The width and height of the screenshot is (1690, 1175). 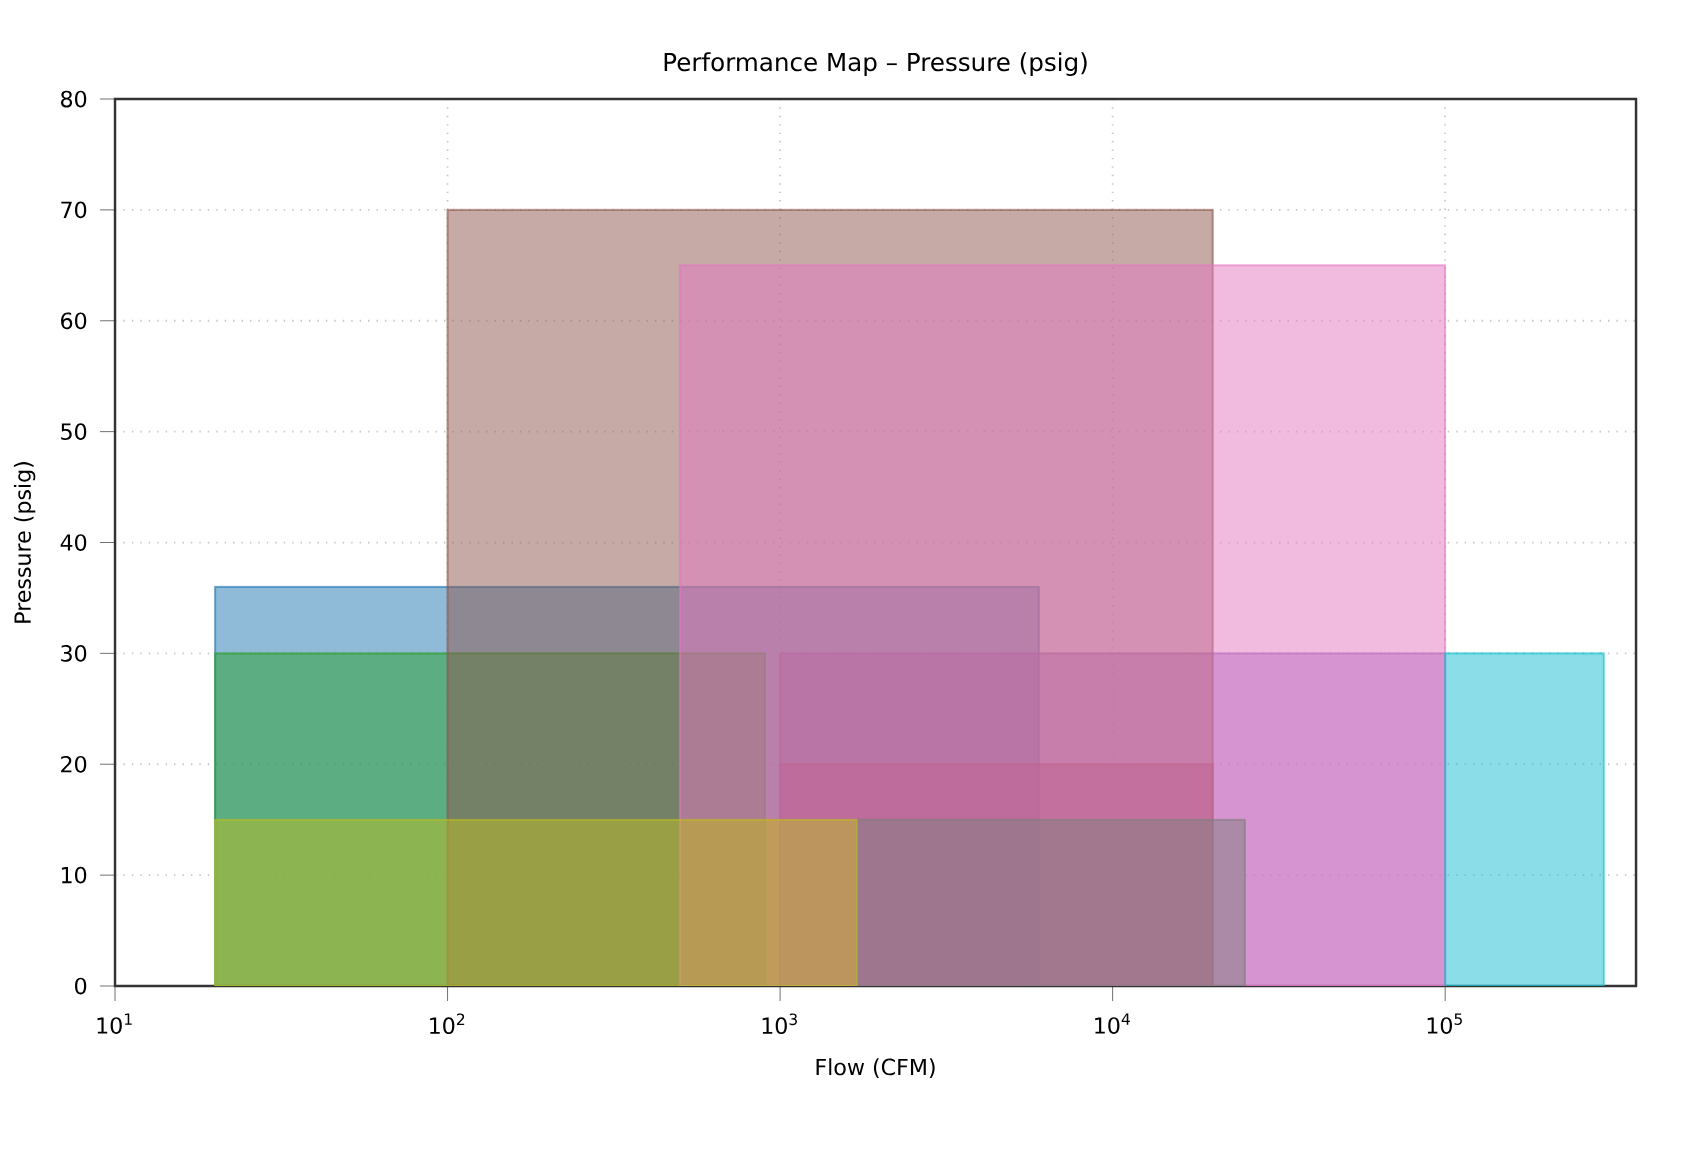 What do you see at coordinates (81, 986) in the screenshot?
I see `y-tick-label: 0` at bounding box center [81, 986].